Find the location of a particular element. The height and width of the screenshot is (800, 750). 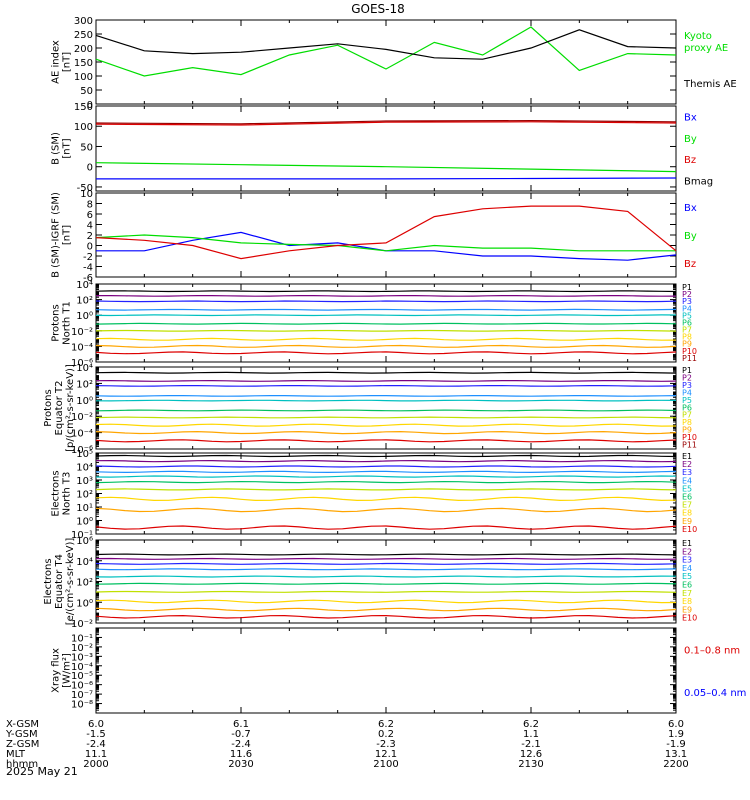

x-axis-value: 2130 is located at coordinates (530, 764).